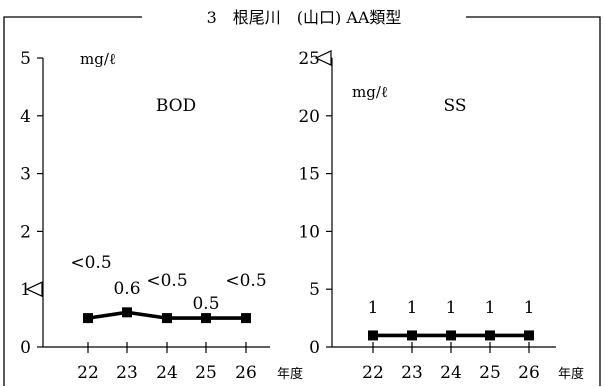 This screenshot has height=387, width=605. Describe the element at coordinates (314, 290) in the screenshot. I see `ss-y-tick-label: 5` at that location.